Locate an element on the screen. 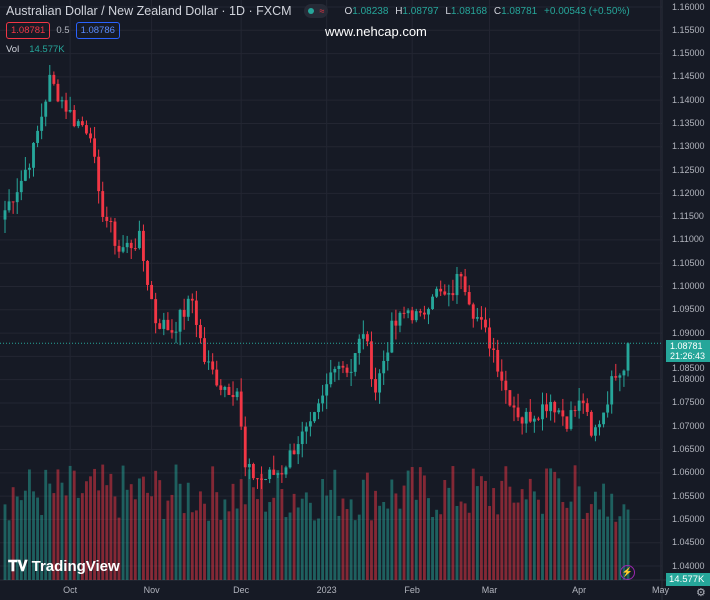 The image size is (710, 600). price-tick: 1.06500 is located at coordinates (688, 449).